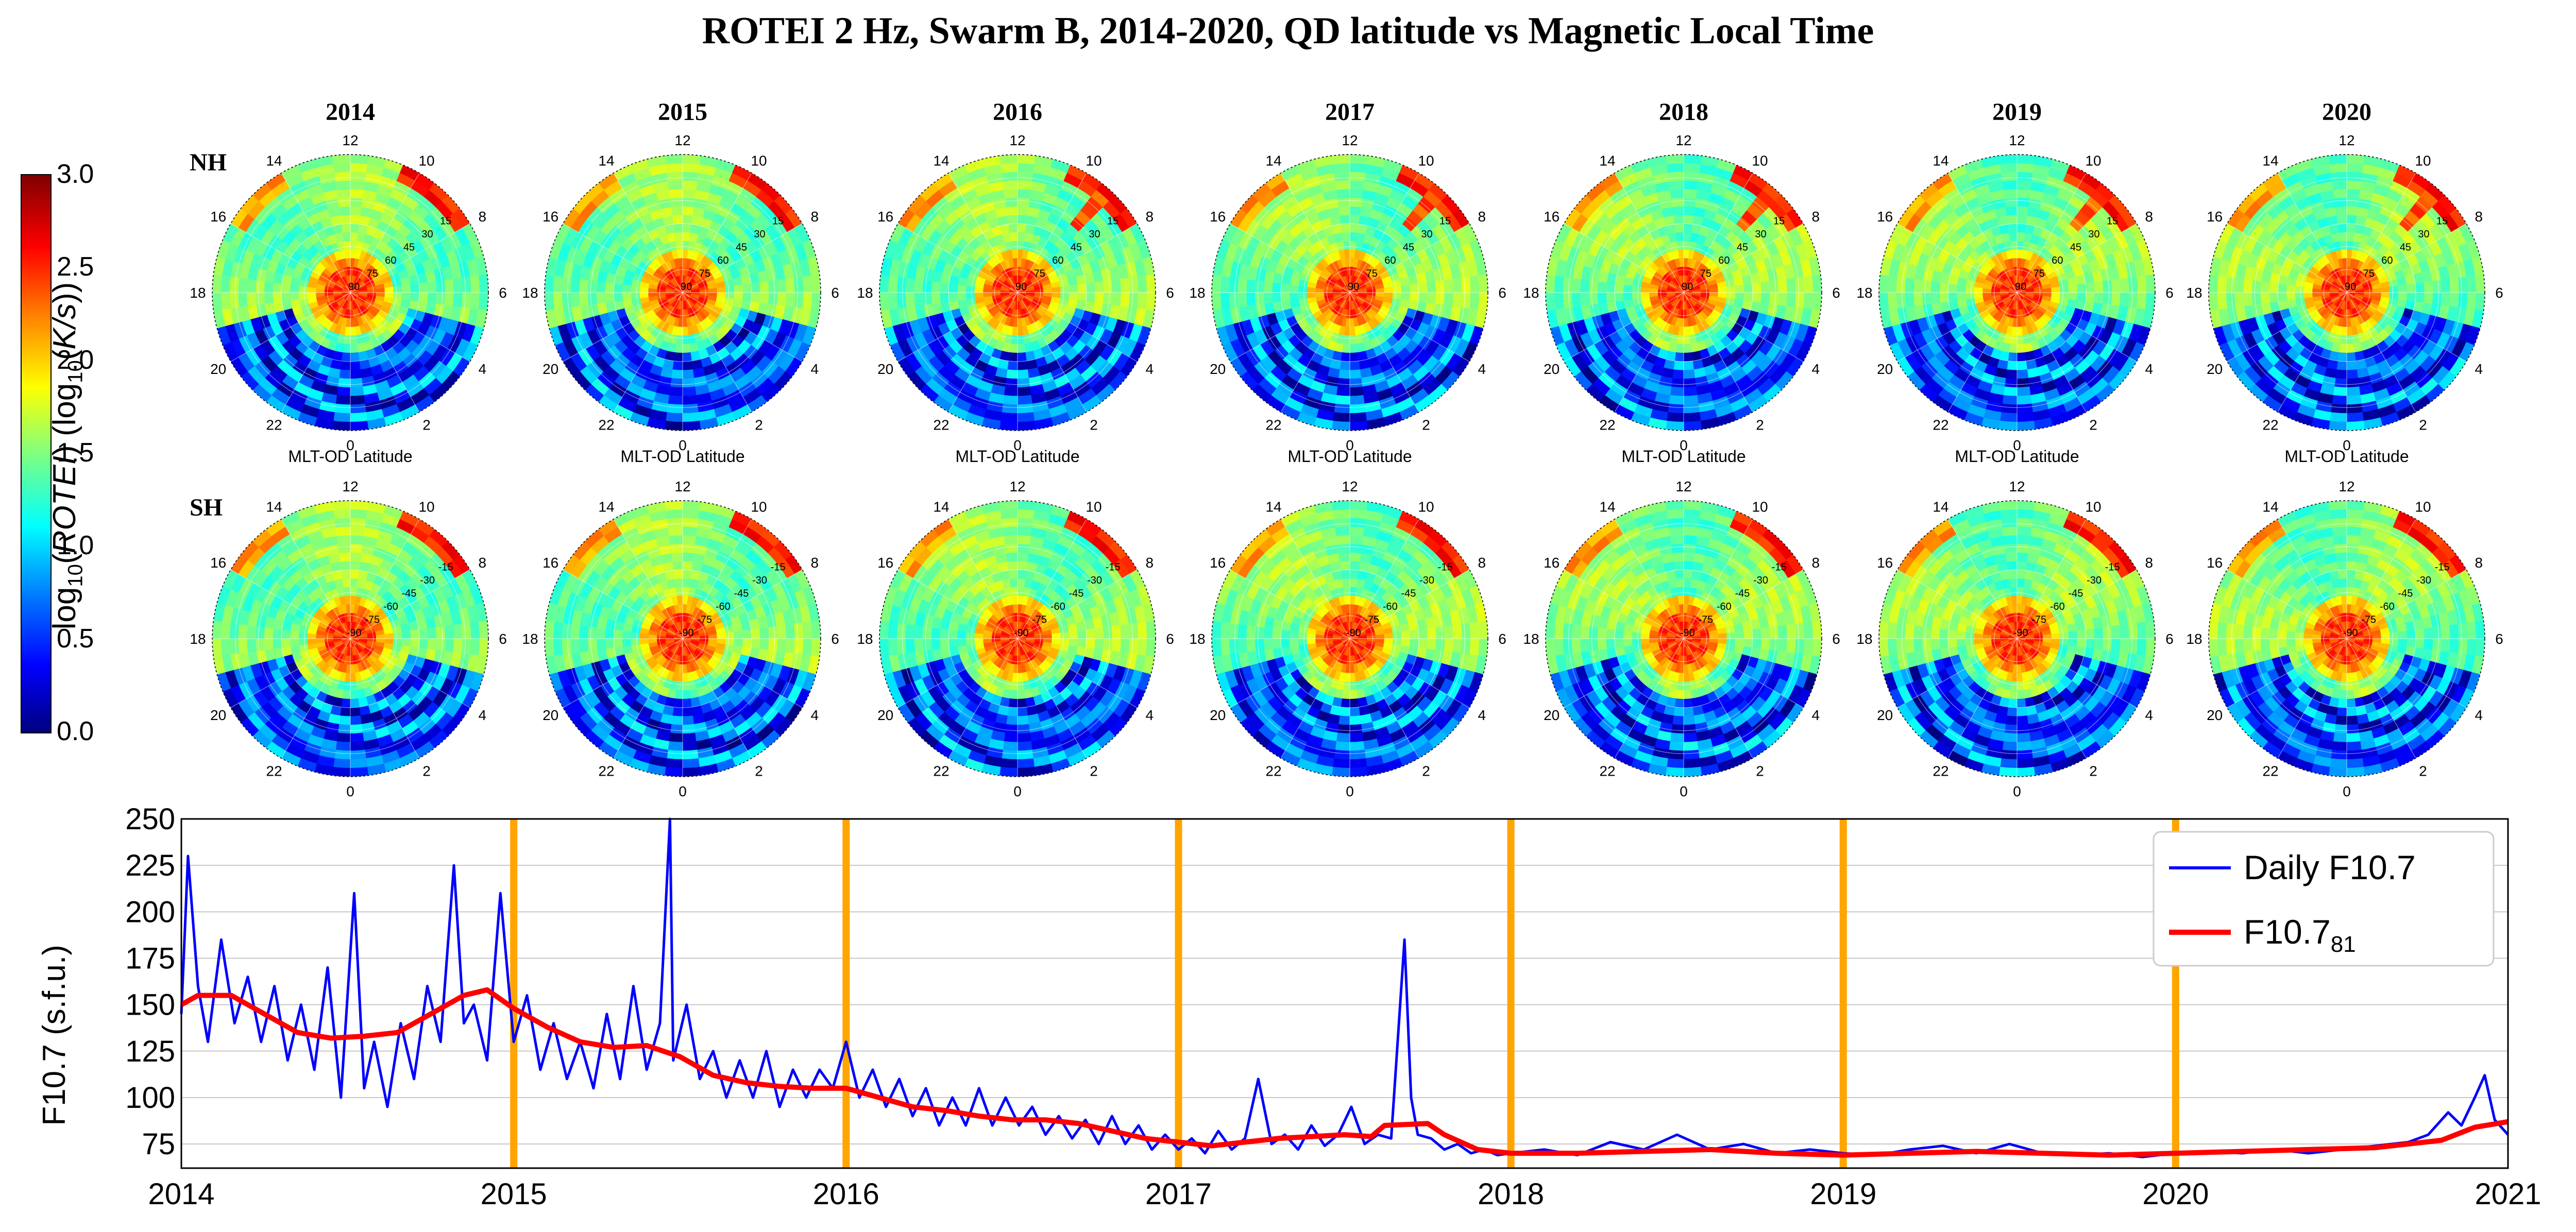  Describe the element at coordinates (1683, 112) in the screenshot. I see `year-label-2018: 2018` at that location.